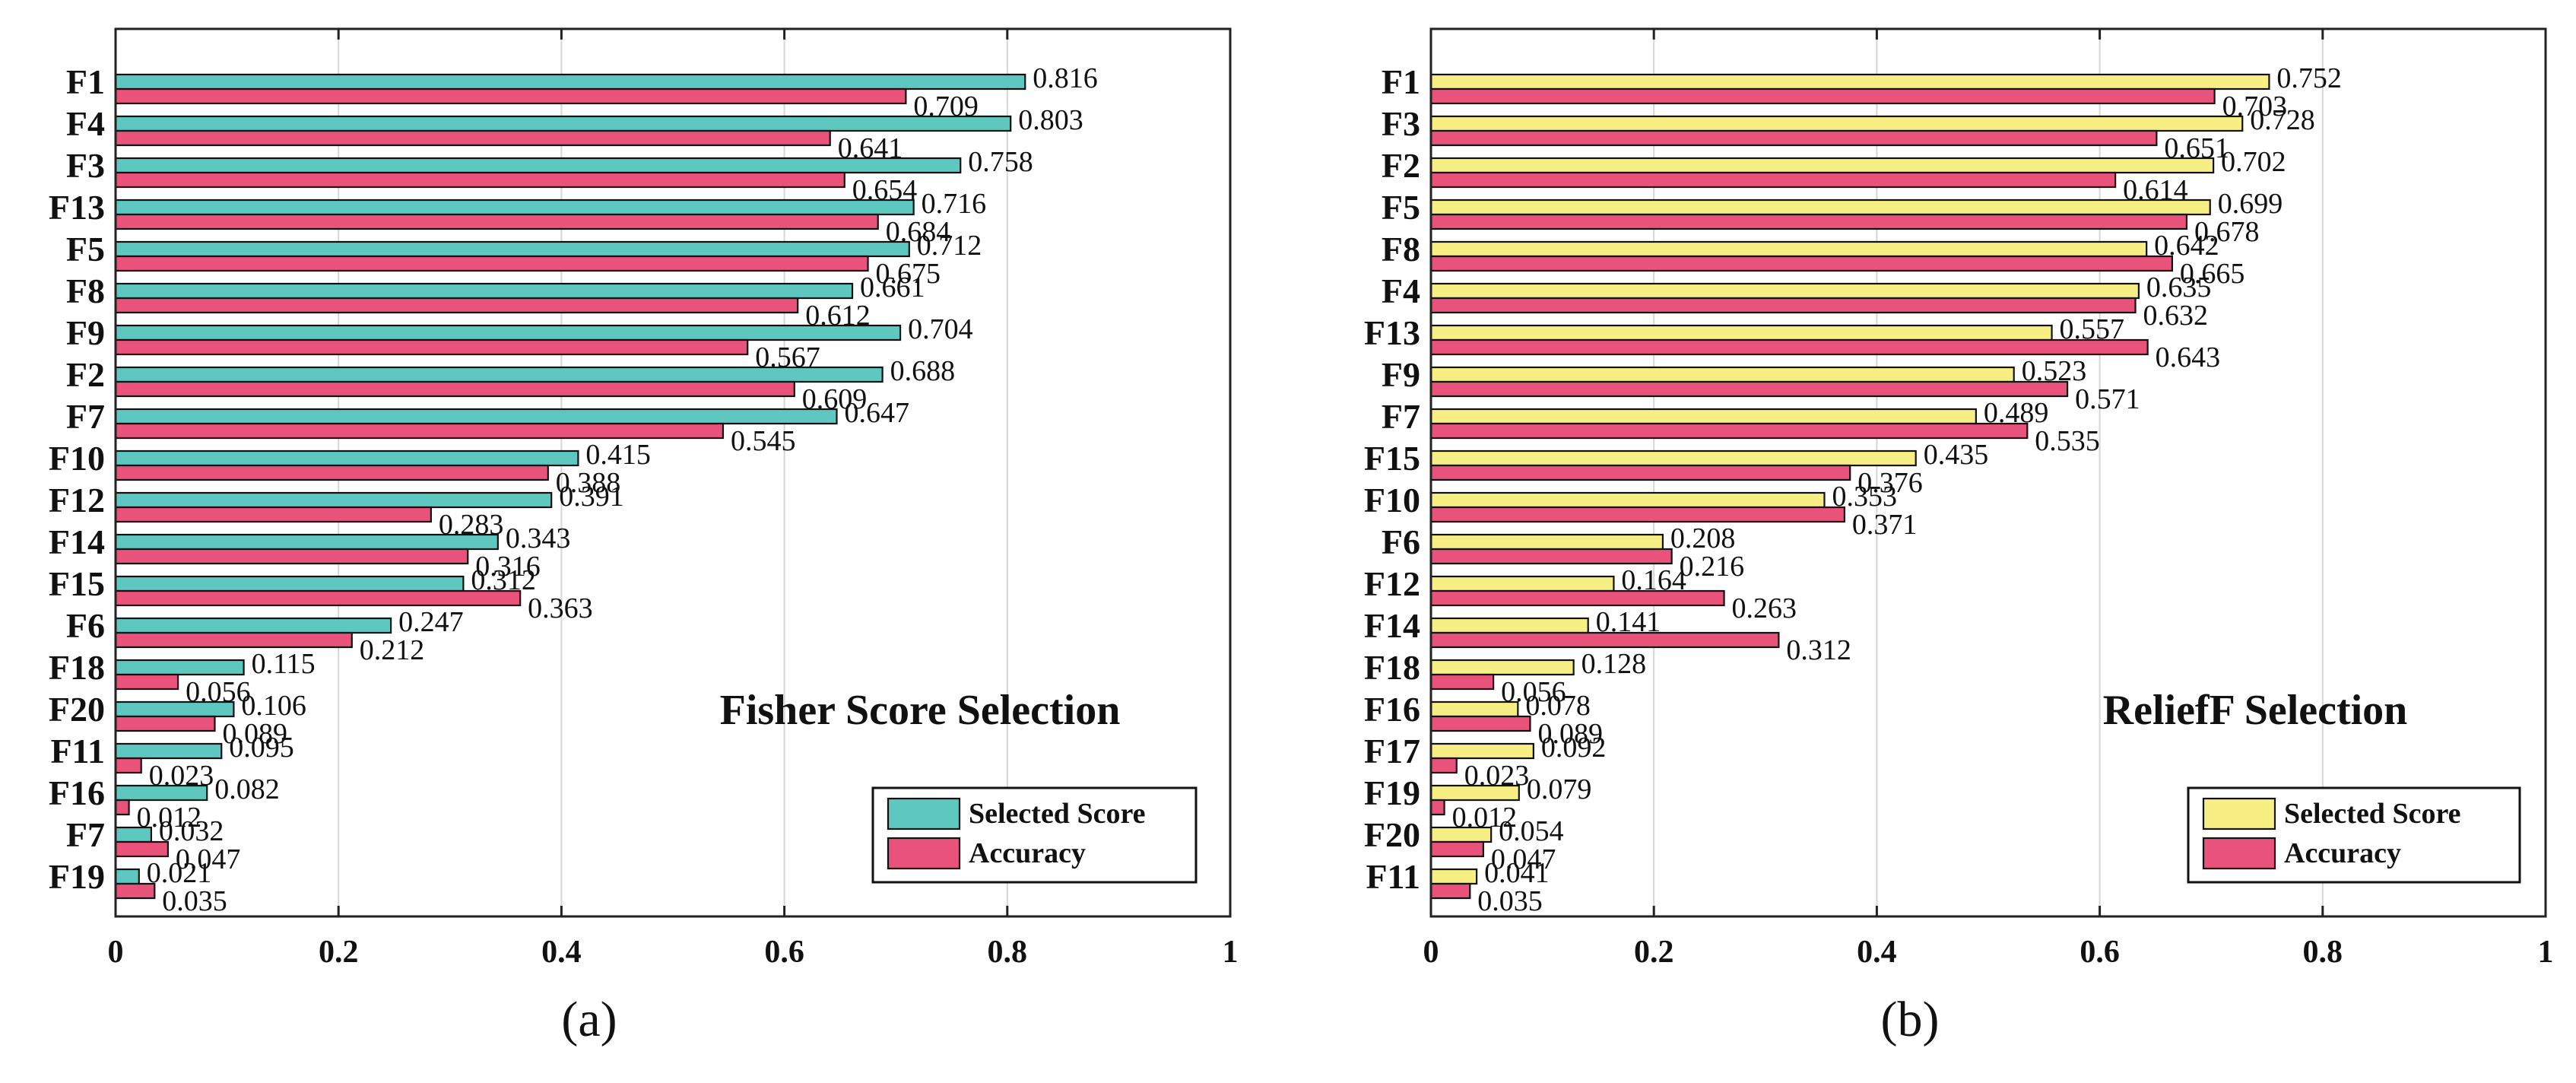  What do you see at coordinates (1392, 500) in the screenshot?
I see `category-label: F10` at bounding box center [1392, 500].